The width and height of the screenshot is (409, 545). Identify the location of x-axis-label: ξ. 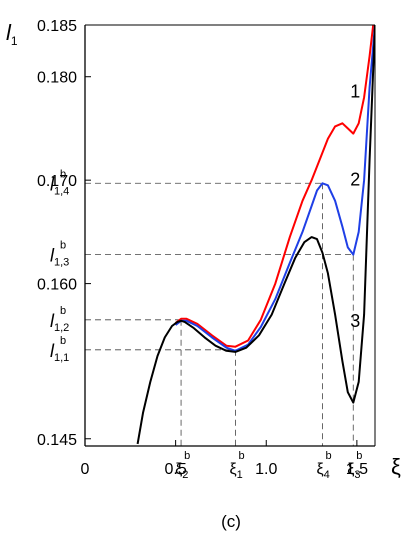
(396, 466).